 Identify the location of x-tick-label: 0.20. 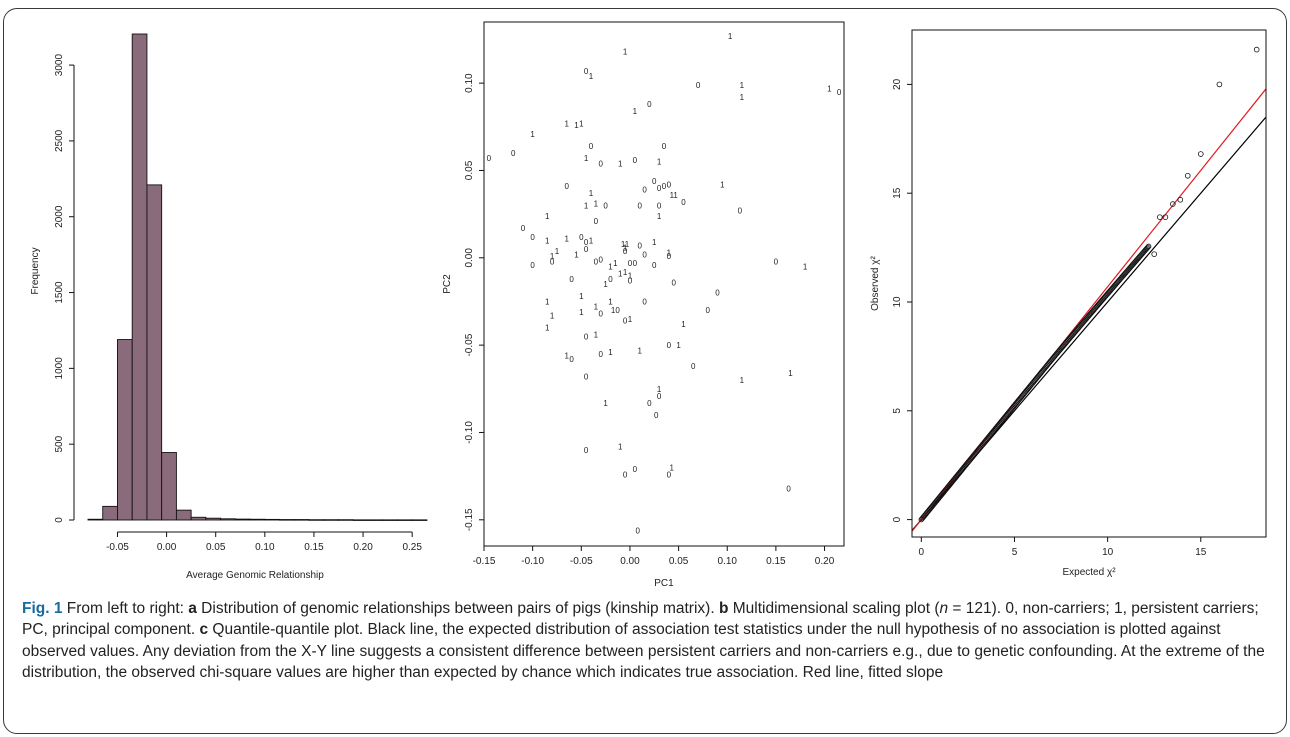
(825, 561).